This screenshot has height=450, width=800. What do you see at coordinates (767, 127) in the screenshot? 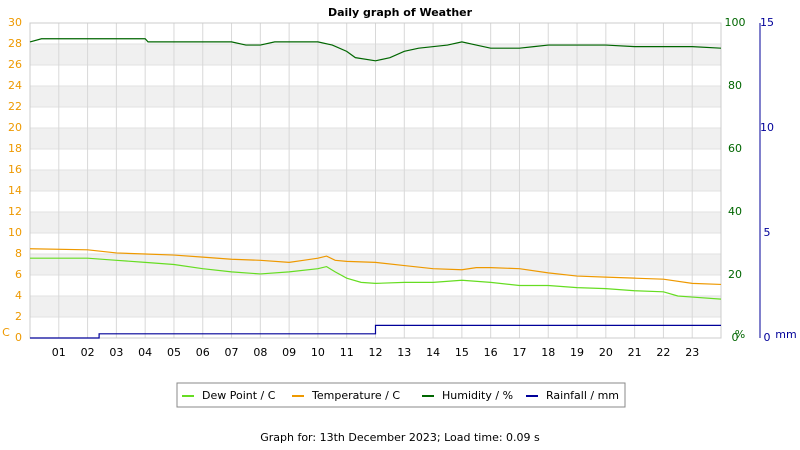
I see `y3-tick-label: 10` at bounding box center [767, 127].